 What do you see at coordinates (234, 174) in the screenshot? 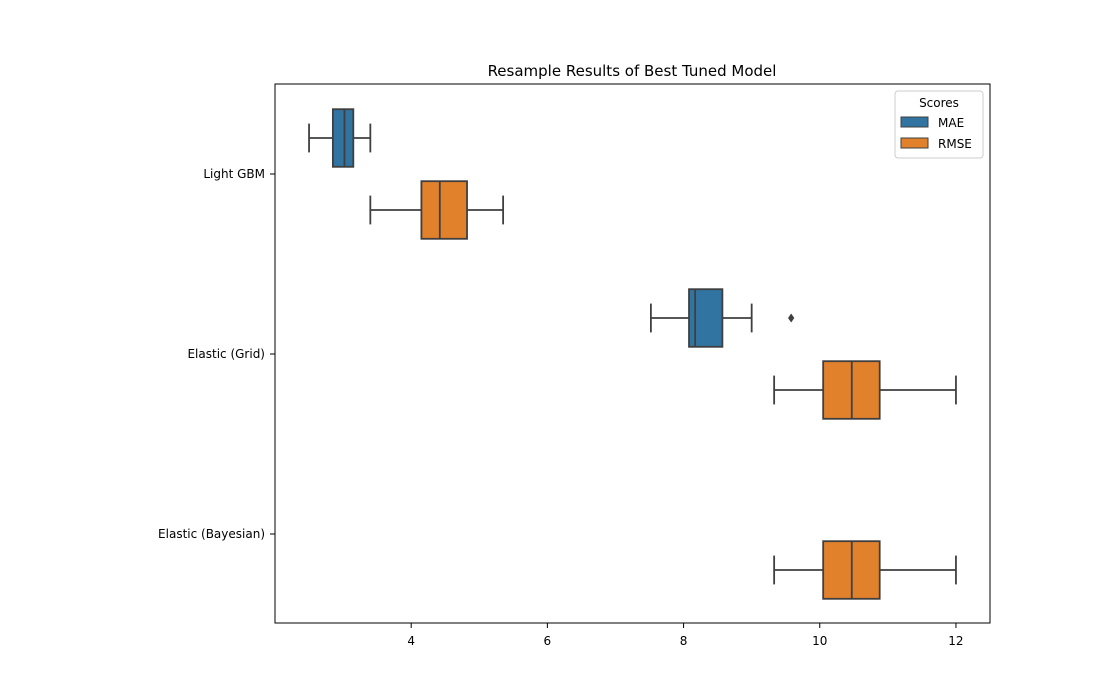
I see `y-tick-label: Light GBM` at bounding box center [234, 174].